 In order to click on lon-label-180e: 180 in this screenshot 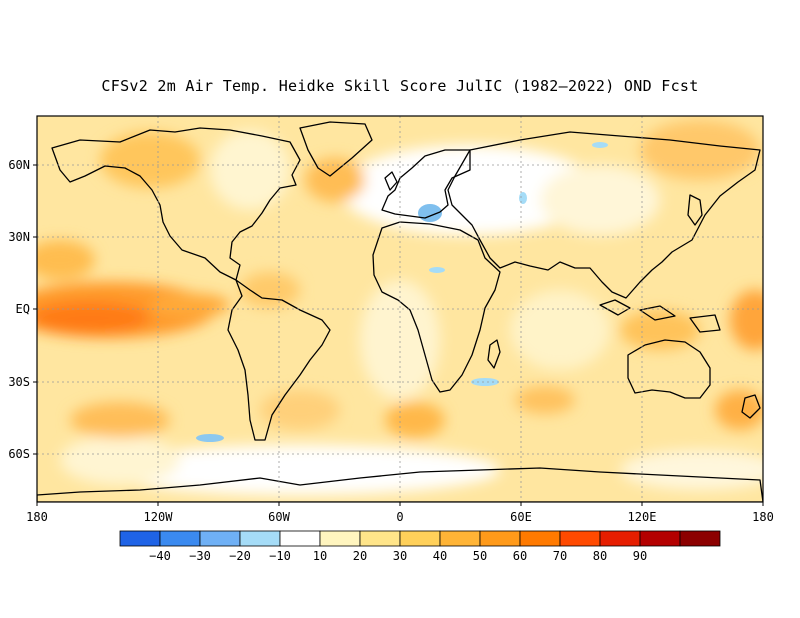, I will do `click(763, 517)`.